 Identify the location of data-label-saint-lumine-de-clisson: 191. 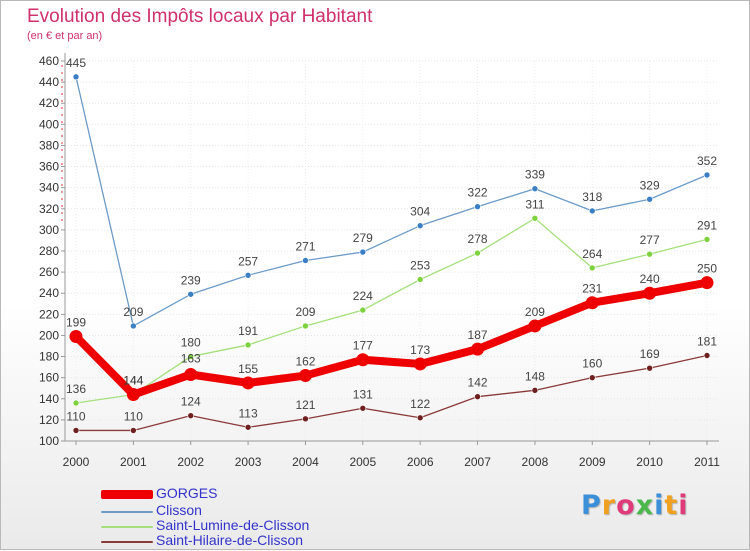
(248, 331).